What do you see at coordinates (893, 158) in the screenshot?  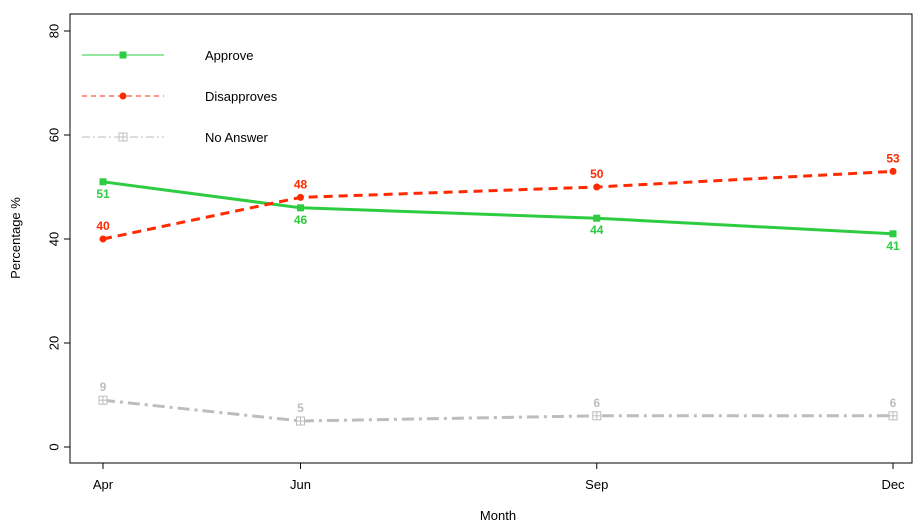 I see `data-label-disapproves: 53` at bounding box center [893, 158].